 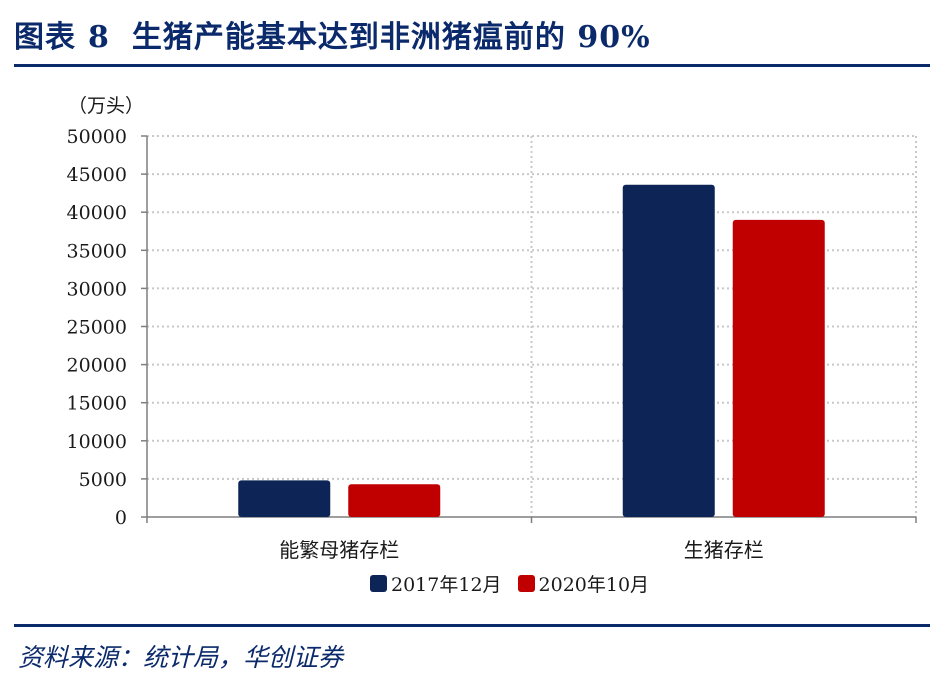 I want to click on y-tick-label: 25000, so click(x=97, y=328).